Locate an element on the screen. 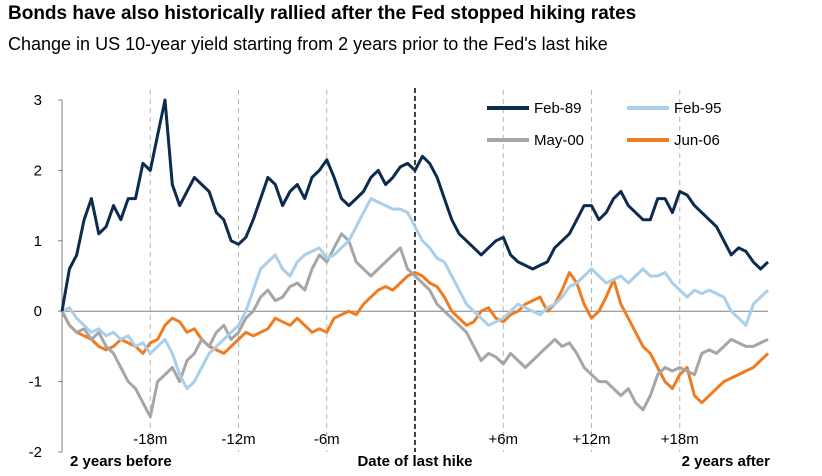 Image resolution: width=822 pixels, height=476 pixels. y-tick-label: -1 is located at coordinates (35, 382).